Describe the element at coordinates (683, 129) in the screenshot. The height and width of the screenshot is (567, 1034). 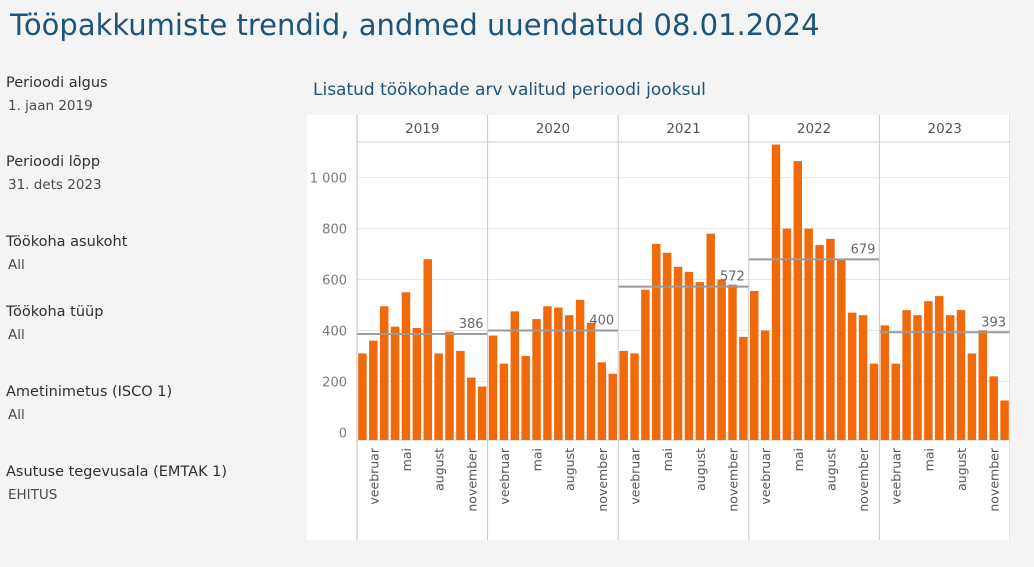
I see `panel-year-label: 2021` at that location.